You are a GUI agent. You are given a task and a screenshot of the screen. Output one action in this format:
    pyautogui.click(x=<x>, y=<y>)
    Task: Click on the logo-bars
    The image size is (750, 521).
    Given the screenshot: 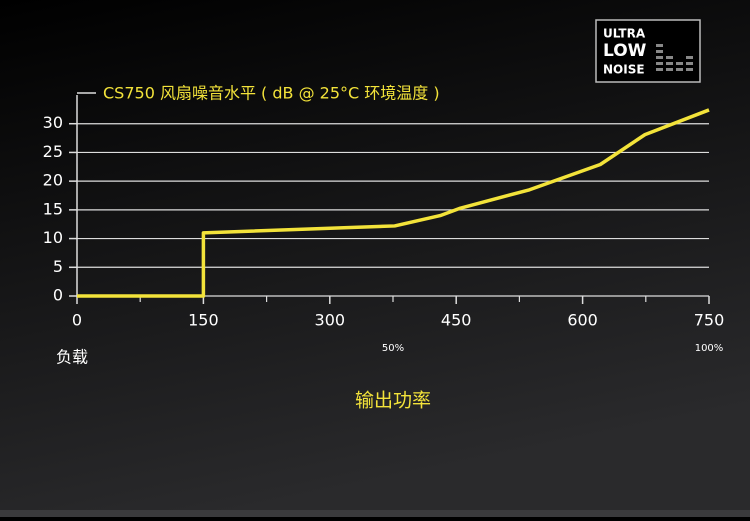 What is the action you would take?
    pyautogui.click(x=674, y=57)
    